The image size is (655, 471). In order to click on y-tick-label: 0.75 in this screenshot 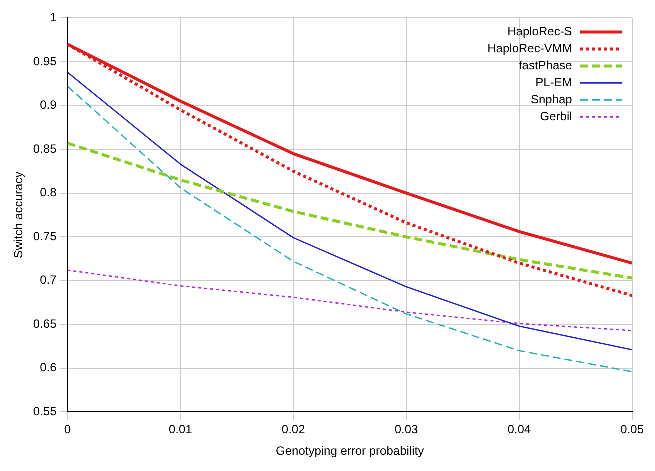, I will do `click(45, 236)`.